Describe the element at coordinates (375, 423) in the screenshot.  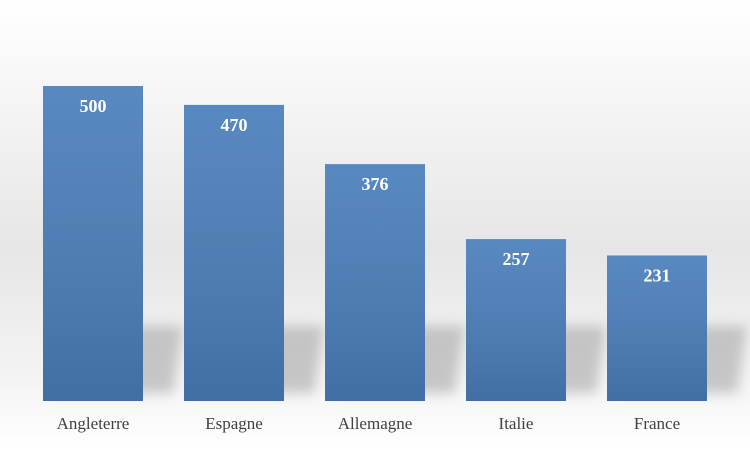
I see `x-tick-label: Allemagne` at that location.